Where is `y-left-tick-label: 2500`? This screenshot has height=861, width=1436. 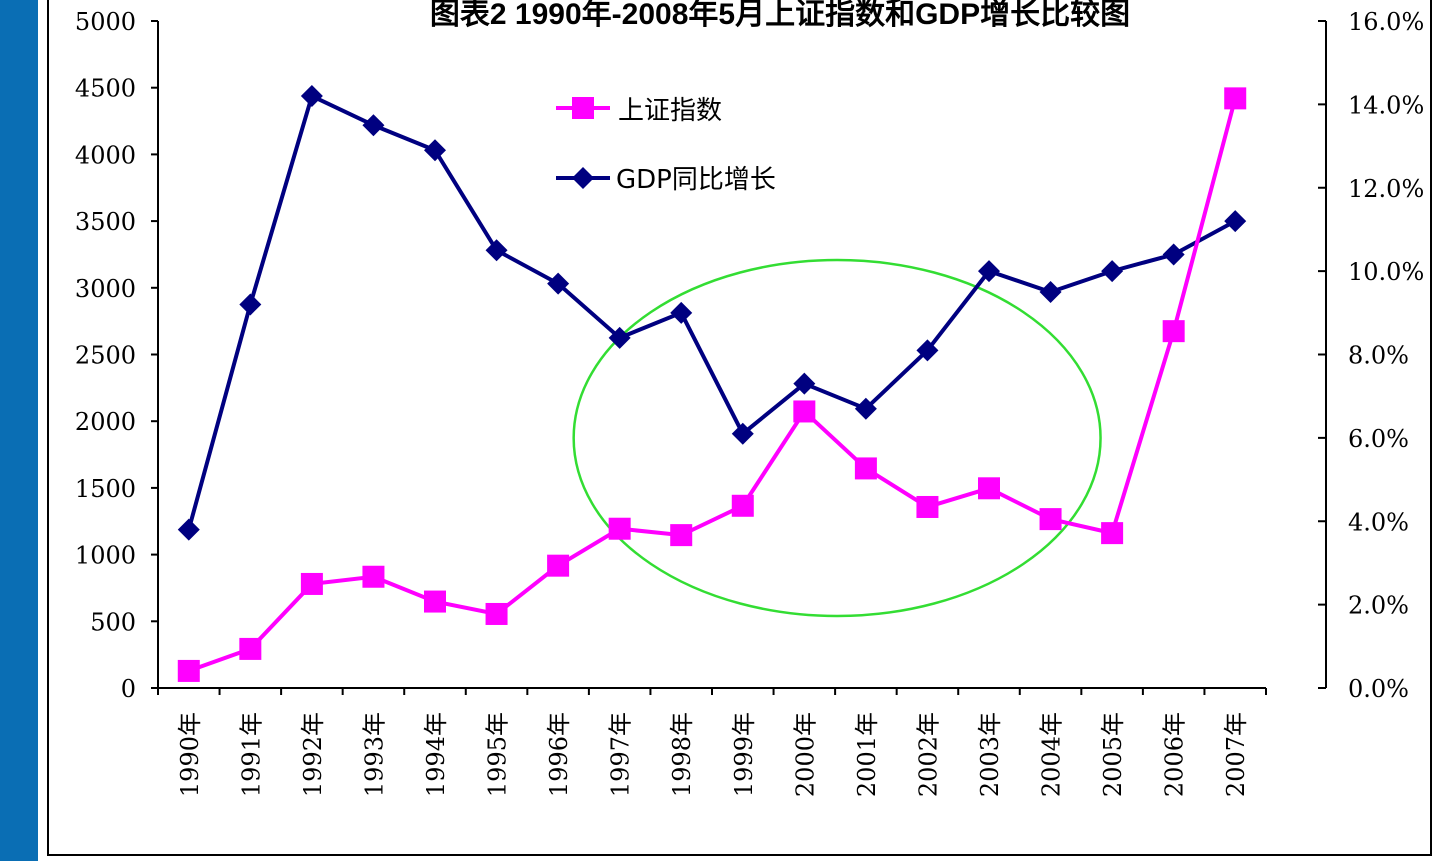 y-left-tick-label: 2500 is located at coordinates (105, 356).